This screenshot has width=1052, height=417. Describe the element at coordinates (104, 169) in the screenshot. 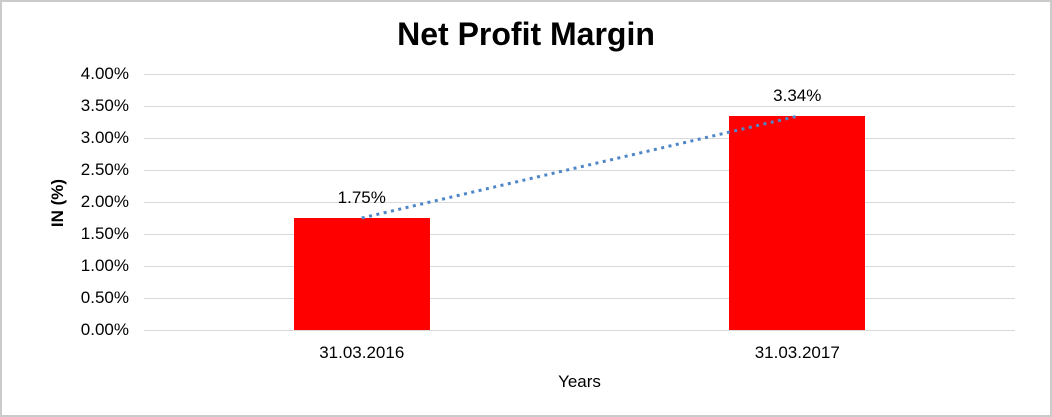

I see `y-axis-tick-label: 2.50%` at that location.